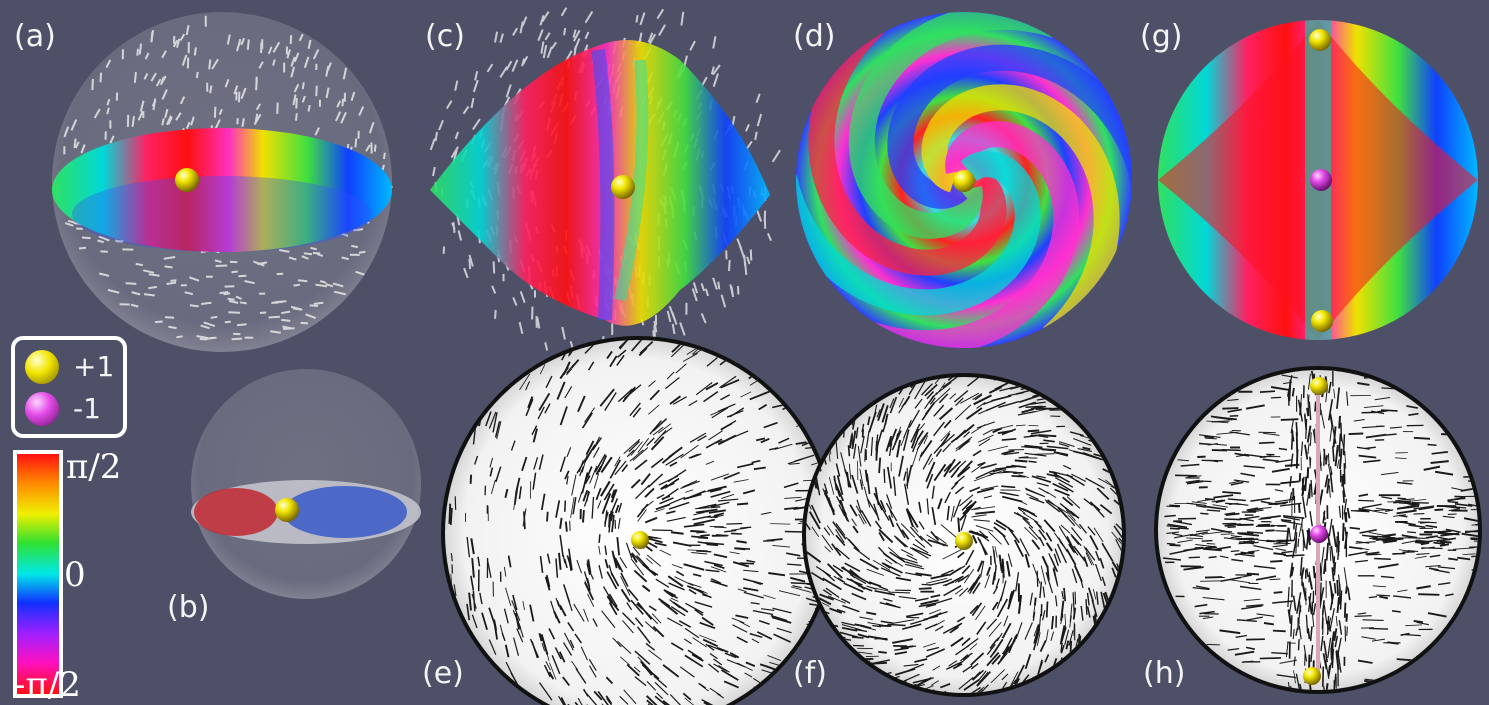 This screenshot has height=705, width=1489. What do you see at coordinates (964, 541) in the screenshot?
I see `defect-plus-marker-f` at bounding box center [964, 541].